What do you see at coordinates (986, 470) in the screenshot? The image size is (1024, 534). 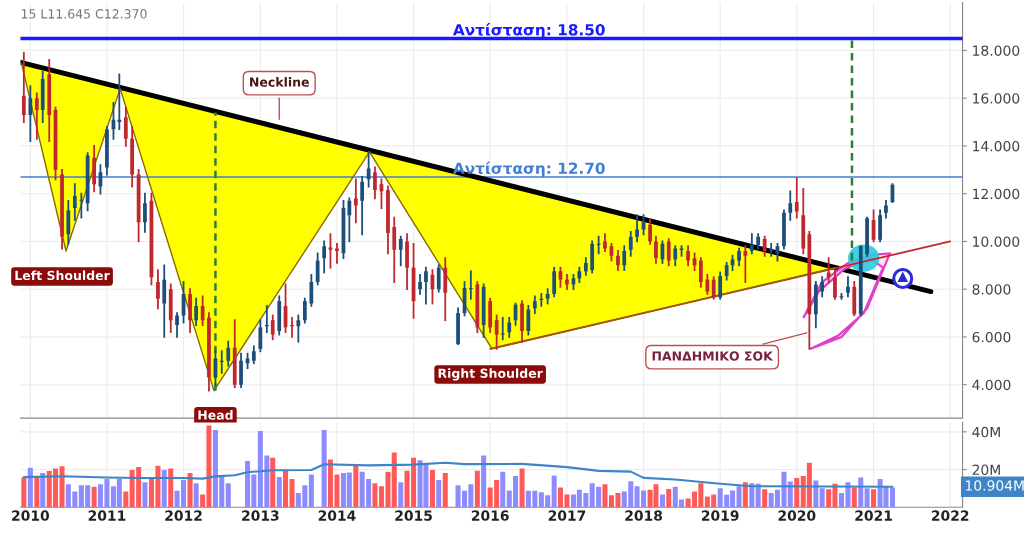 I see `y-tick-label: 20M` at bounding box center [986, 470].